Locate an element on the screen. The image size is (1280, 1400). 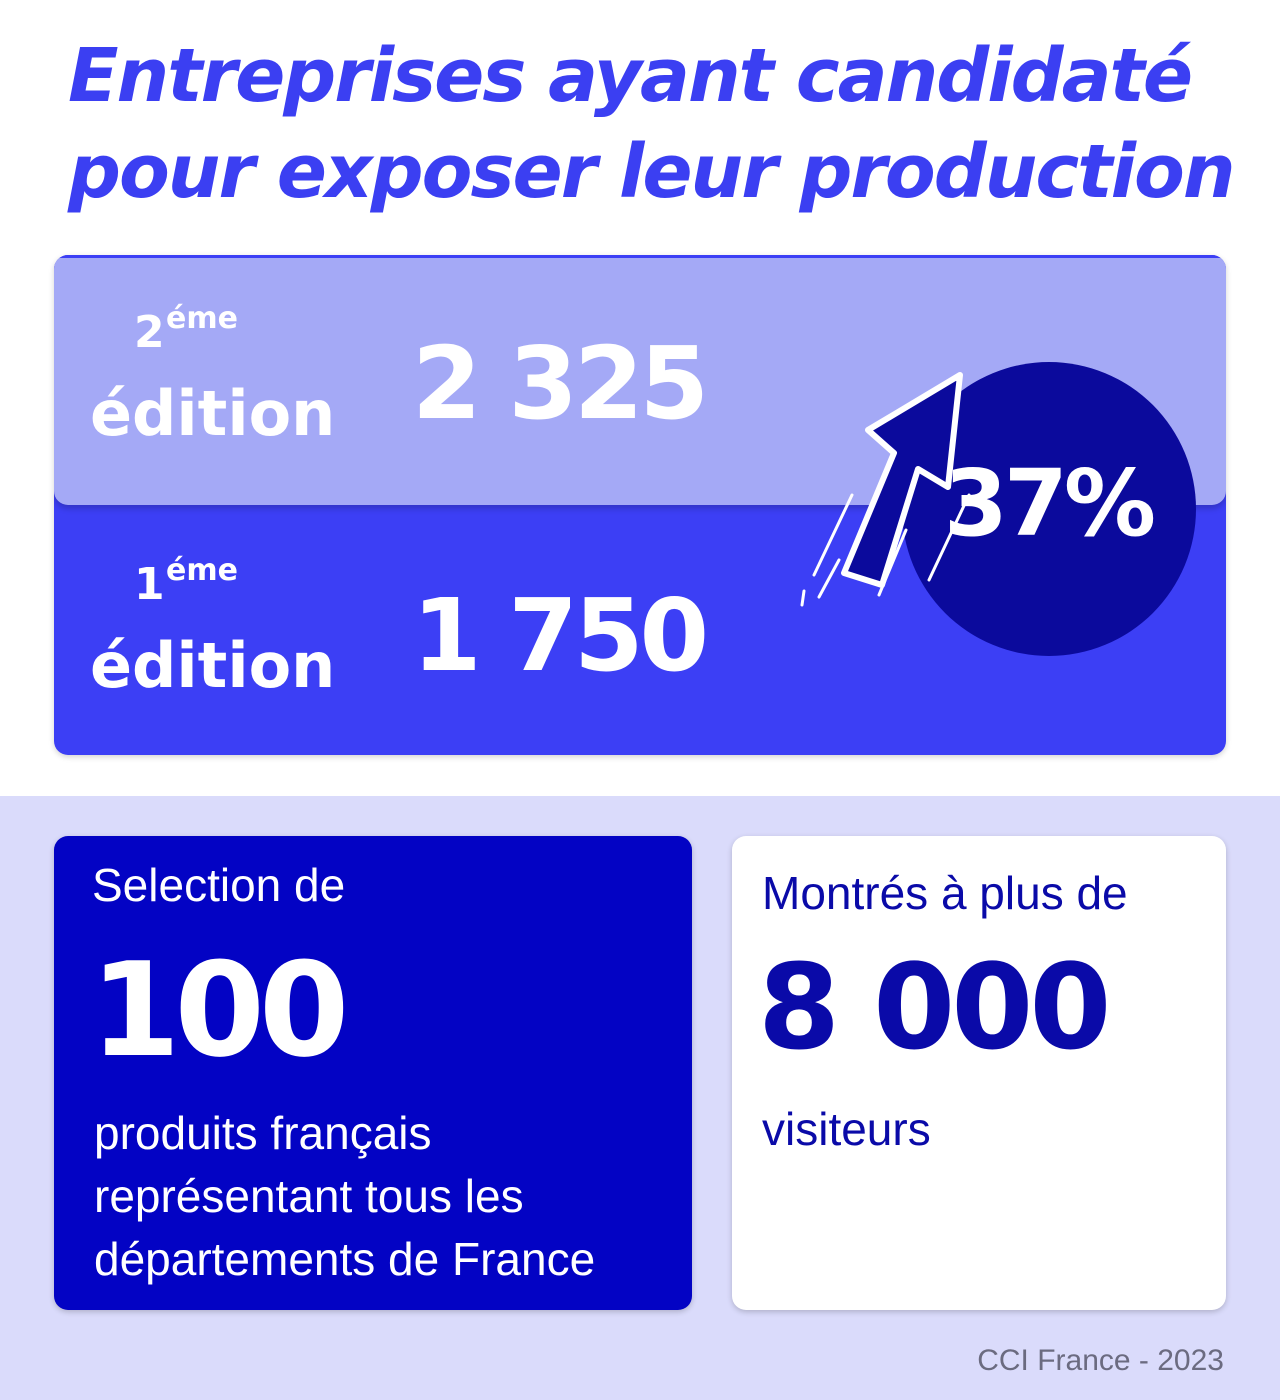
edition-number: 2 is located at coordinates (149, 332).